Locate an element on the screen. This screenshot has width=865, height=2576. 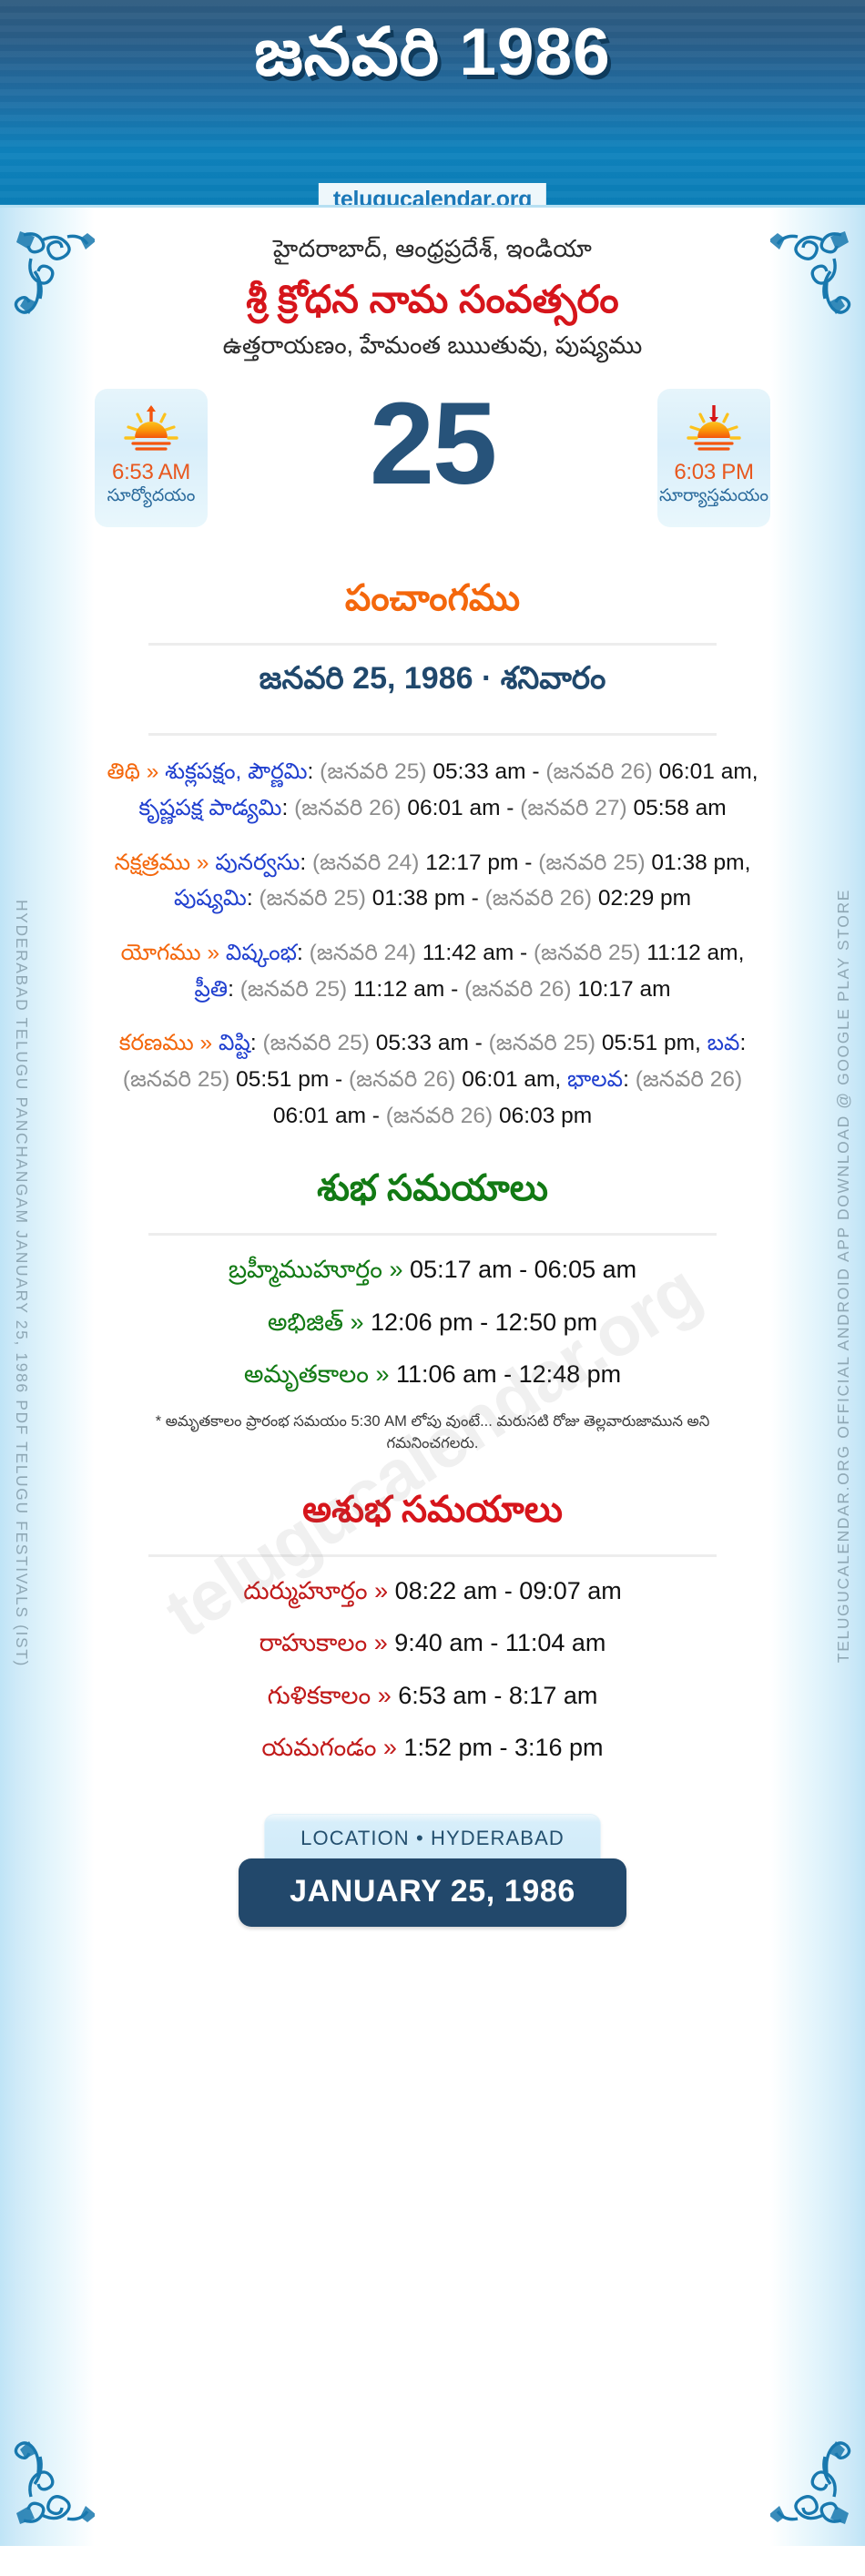
sunrise-time: 6:53 AM is located at coordinates (151, 472).